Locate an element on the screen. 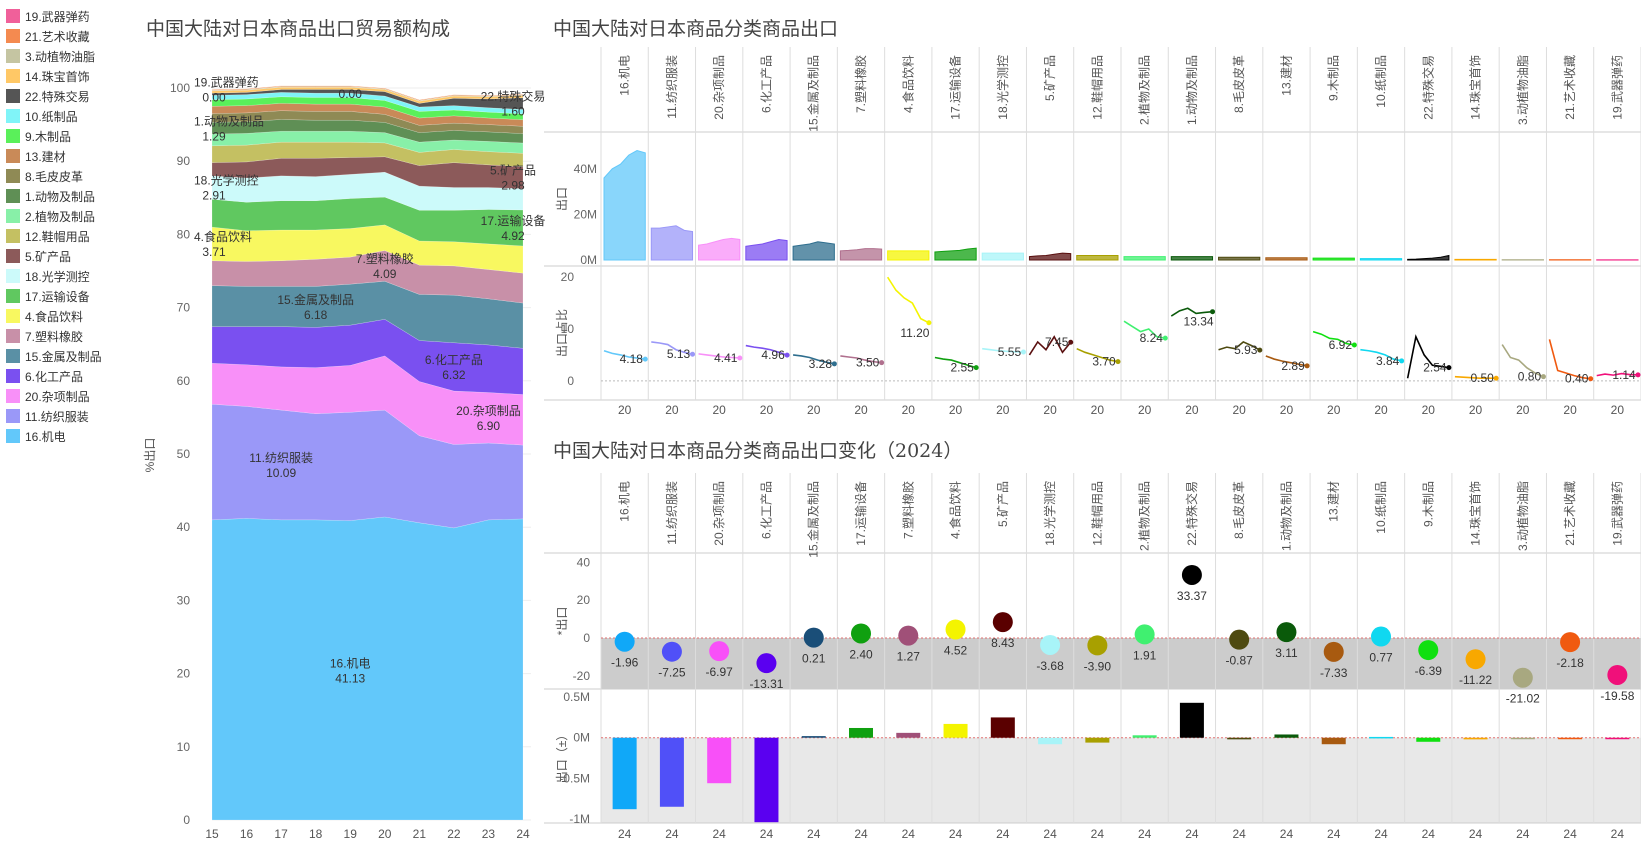 The image size is (1641, 842). pct-label-矿产品: 8.43 is located at coordinates (1003, 643).